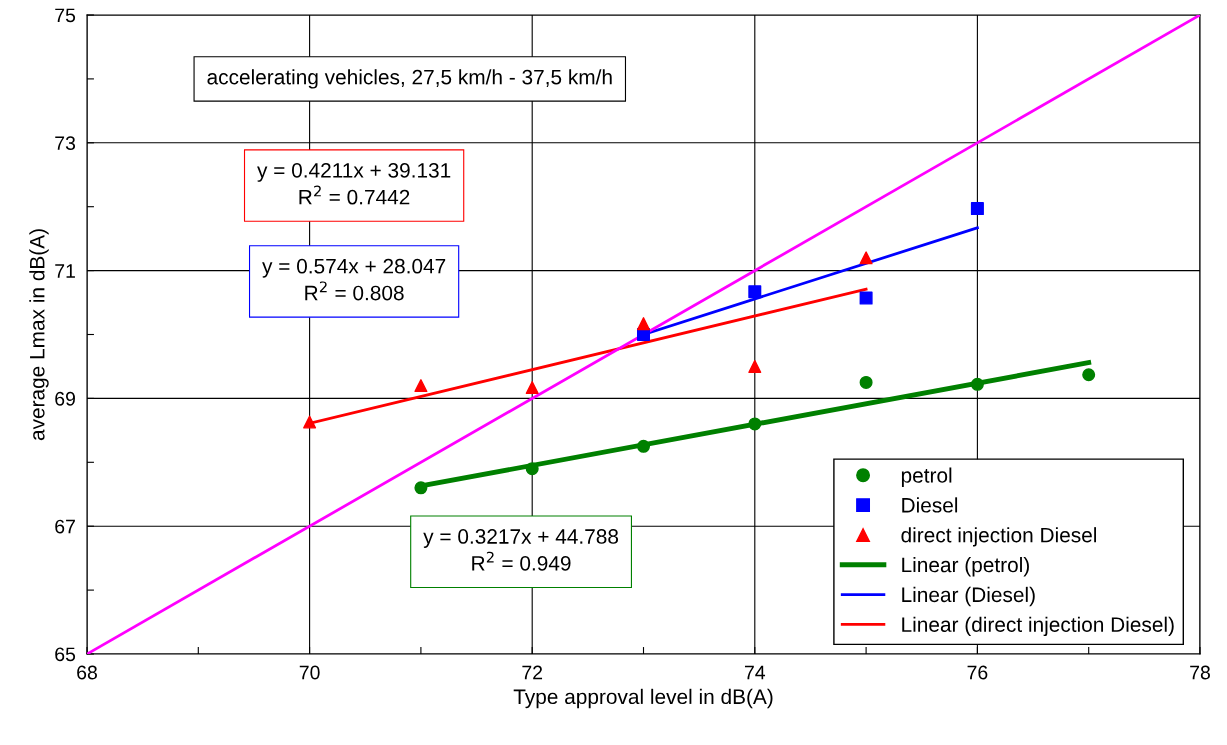 Image resolution: width=1227 pixels, height=745 pixels. I want to click on y-tick-label: 69, so click(65, 398).